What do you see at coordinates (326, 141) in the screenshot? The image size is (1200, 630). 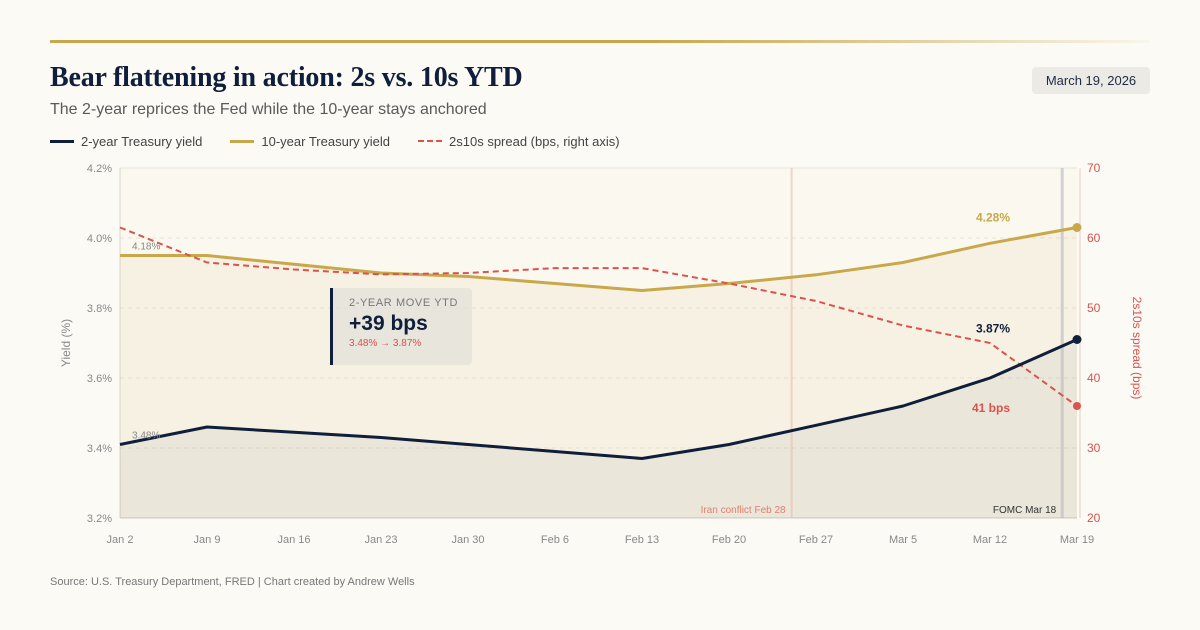 I see `legend-label-ten-year: 10-year Treasury yield` at bounding box center [326, 141].